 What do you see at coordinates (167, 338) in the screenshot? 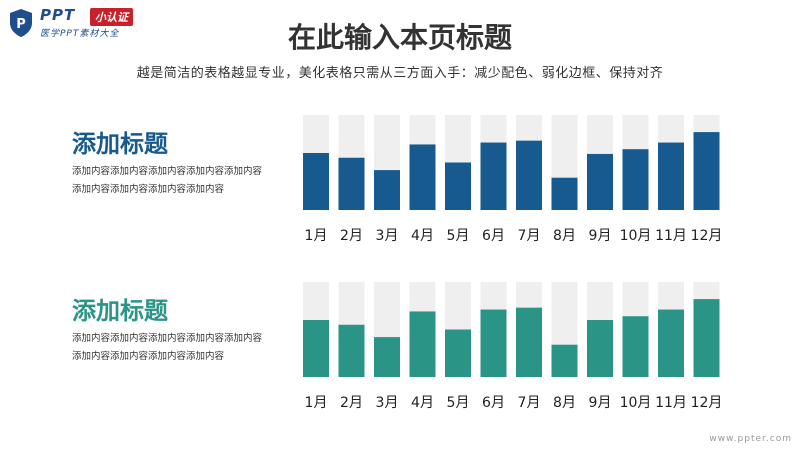
I see `section-2-line-1: 添加内容添加内容添加内容添加内容添加内容` at bounding box center [167, 338].